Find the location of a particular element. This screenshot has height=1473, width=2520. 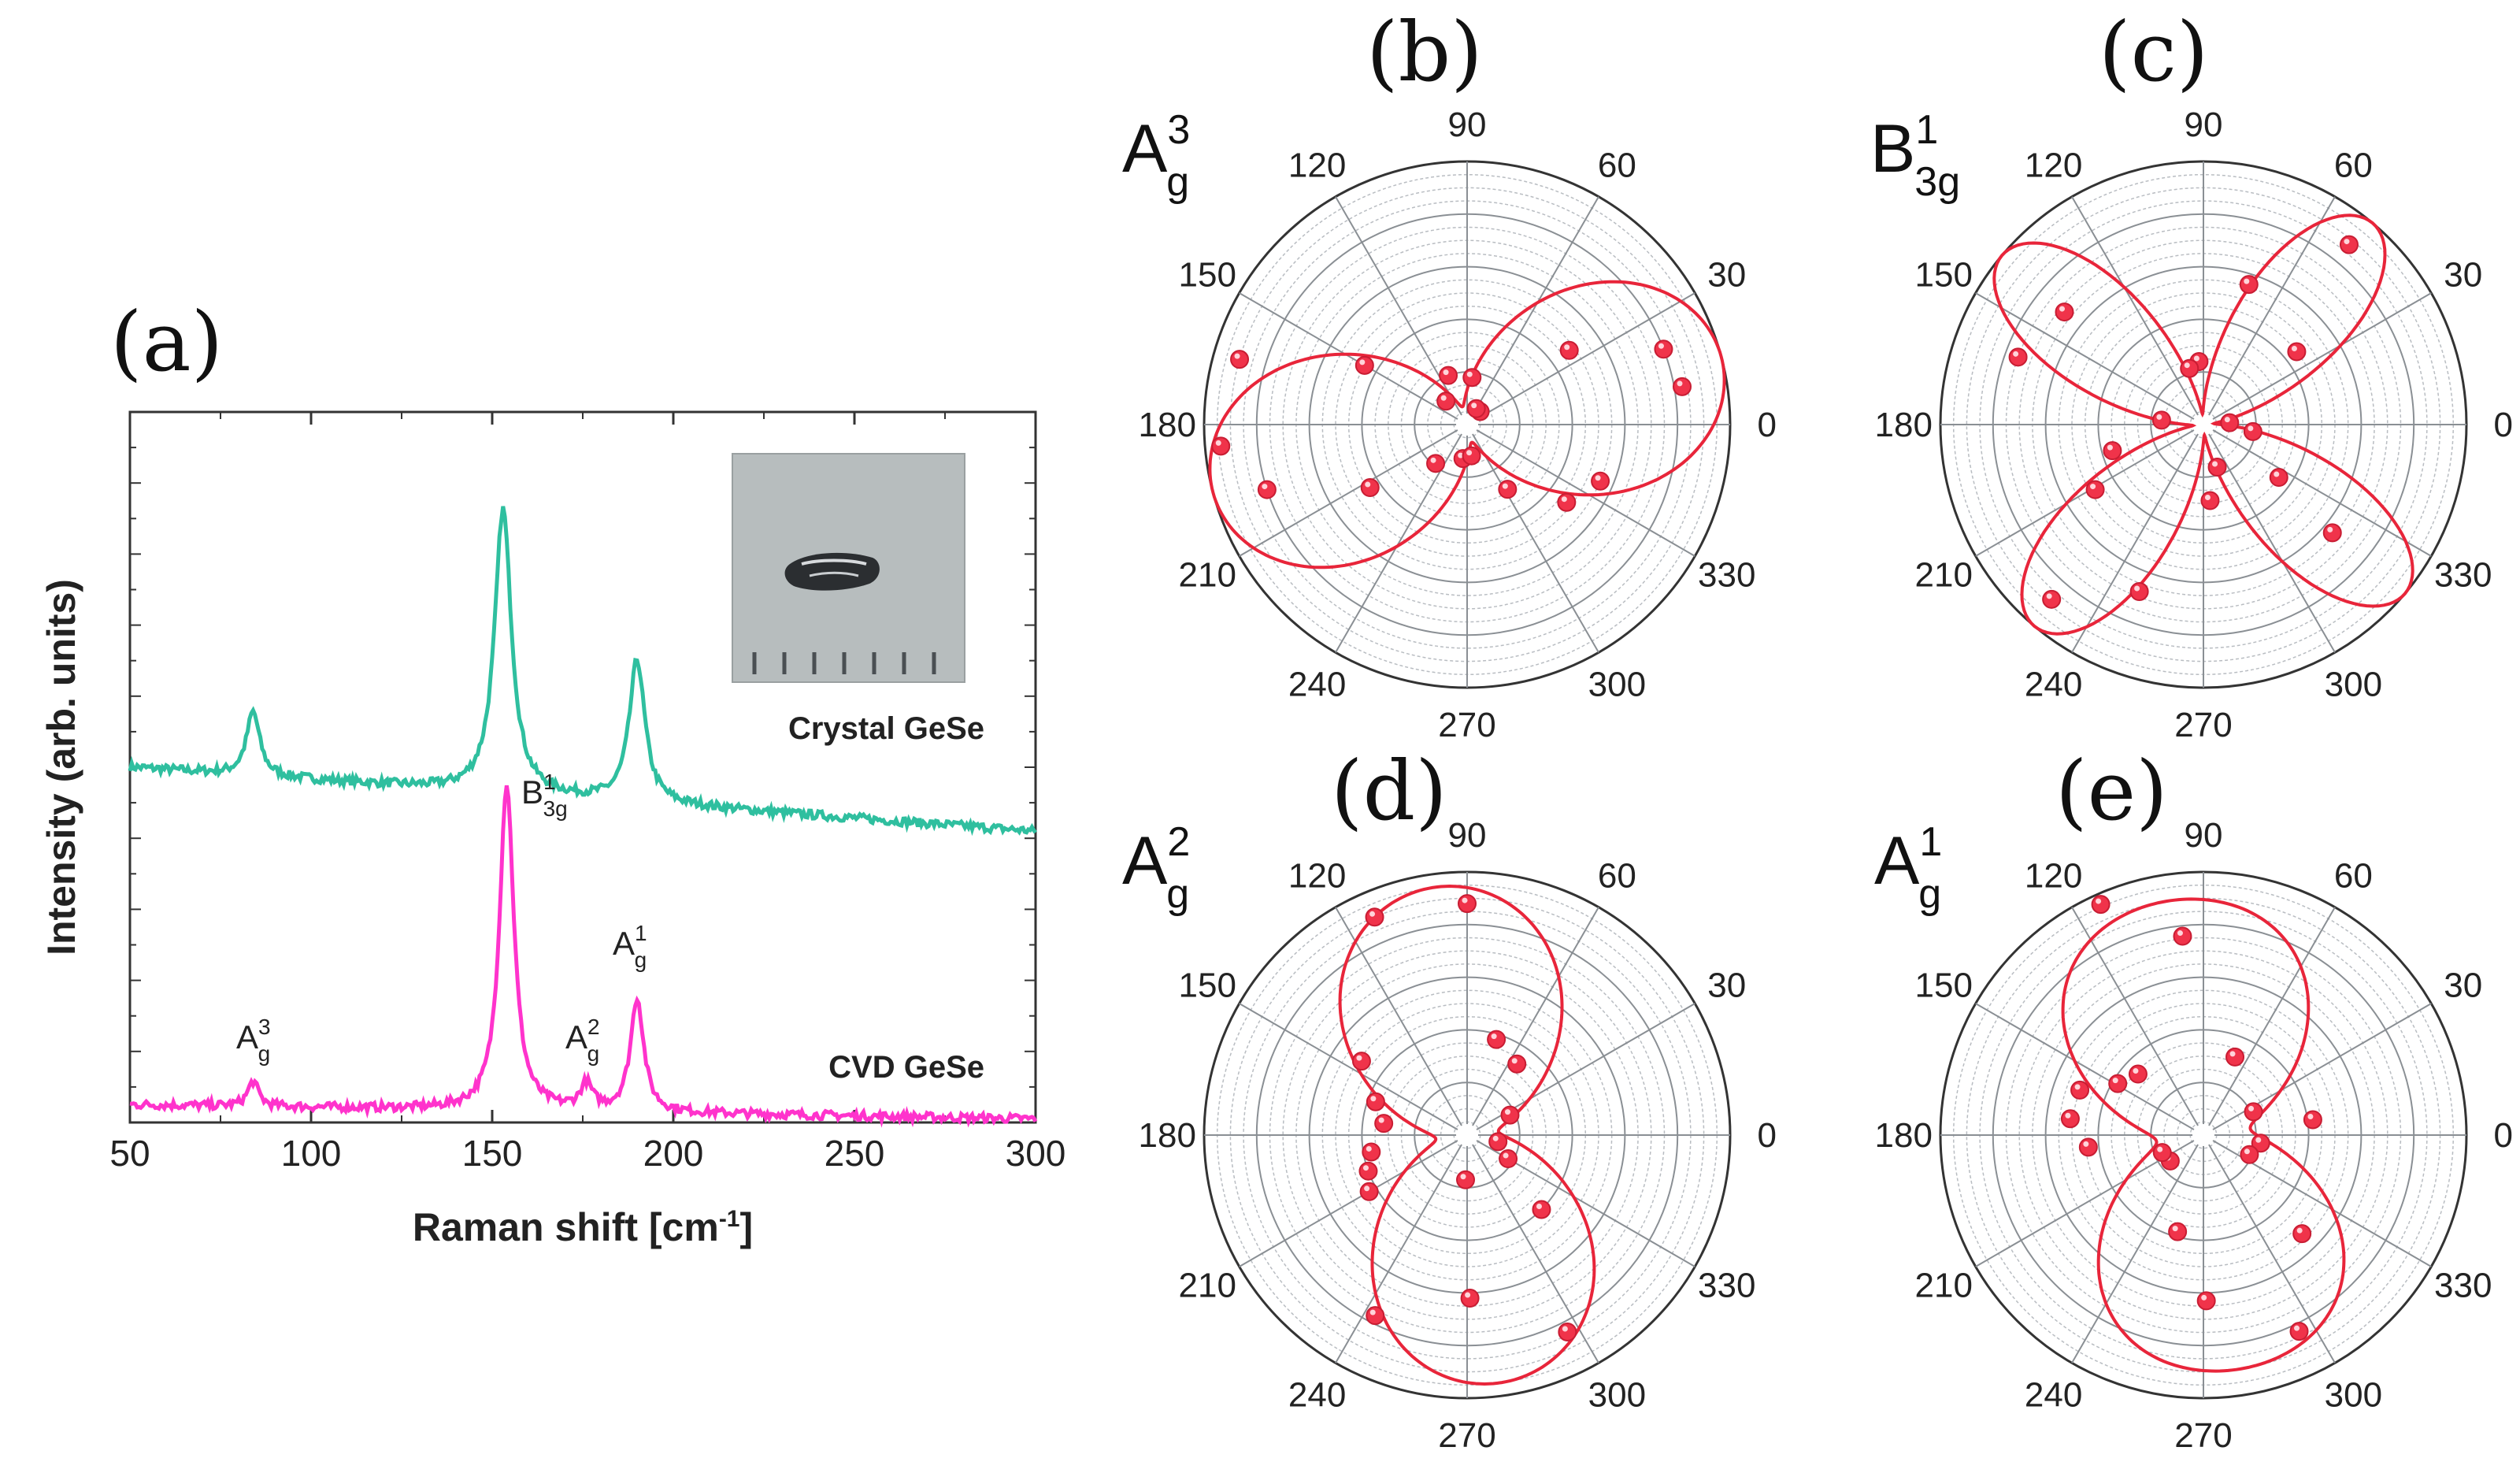

x-tick-label: 100 is located at coordinates (311, 1154).